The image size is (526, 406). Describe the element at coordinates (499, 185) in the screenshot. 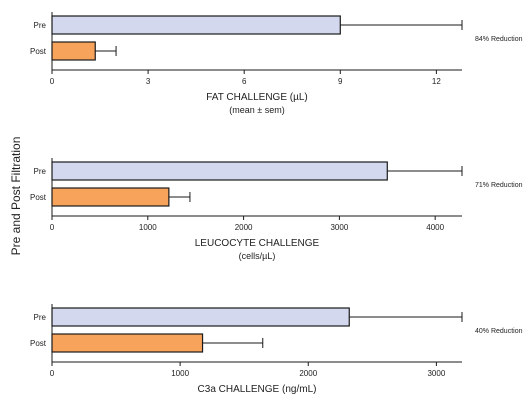

I see `reduction-annotation: 71% Reduction` at that location.